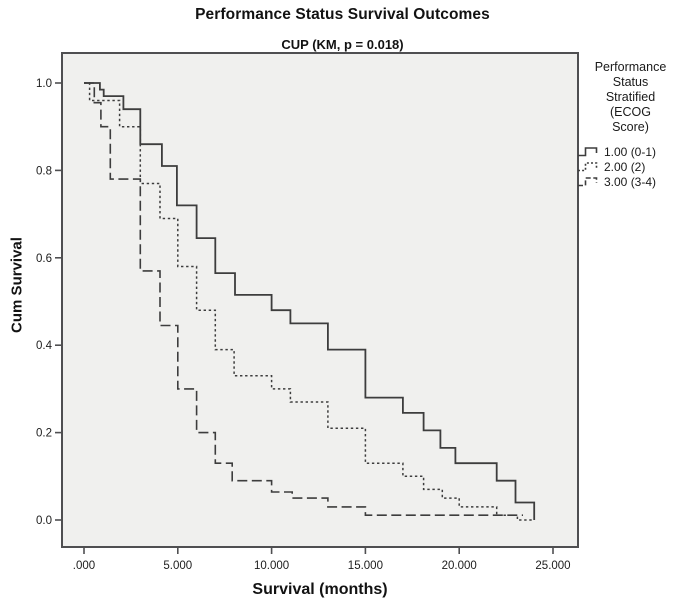  What do you see at coordinates (625, 166) in the screenshot?
I see `legend-entry-label: 2.00 (2)` at bounding box center [625, 166].